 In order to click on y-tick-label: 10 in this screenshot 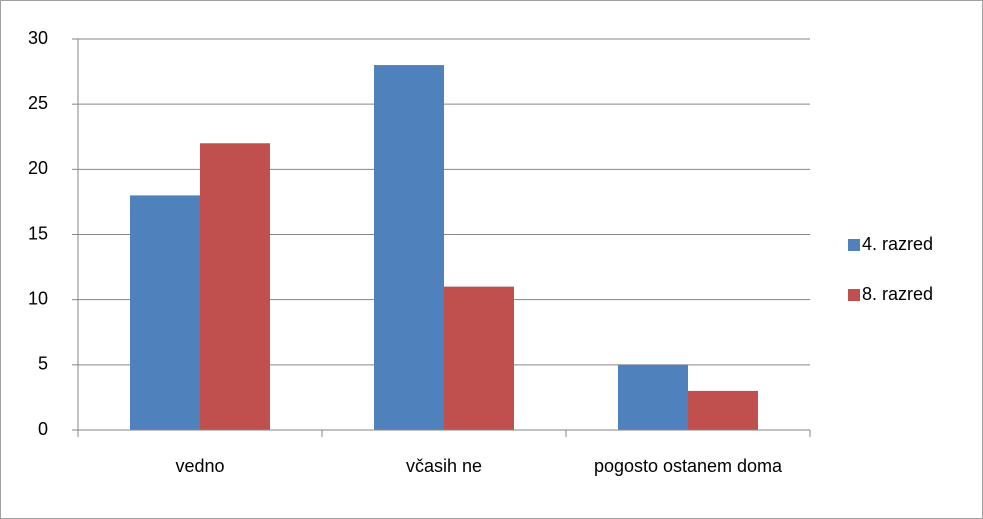, I will do `click(38, 298)`.